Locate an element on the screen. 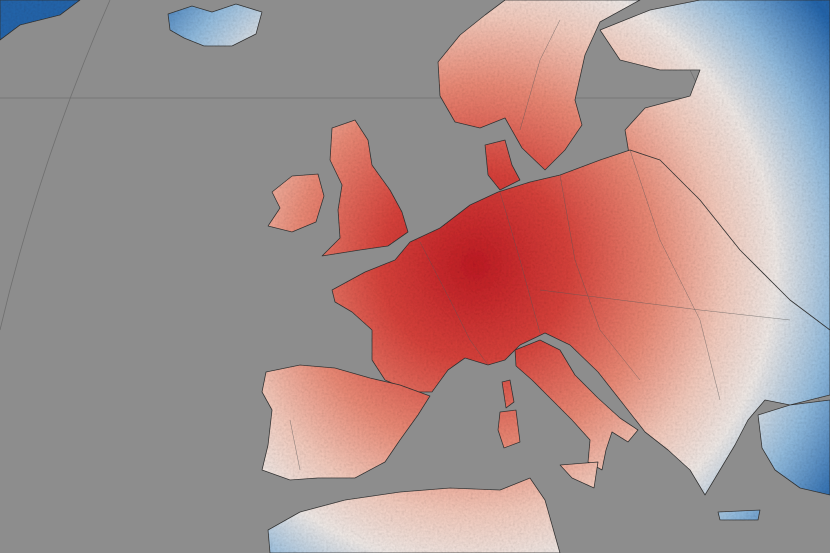 The height and width of the screenshot is (553, 830). iberia is located at coordinates (346, 422).